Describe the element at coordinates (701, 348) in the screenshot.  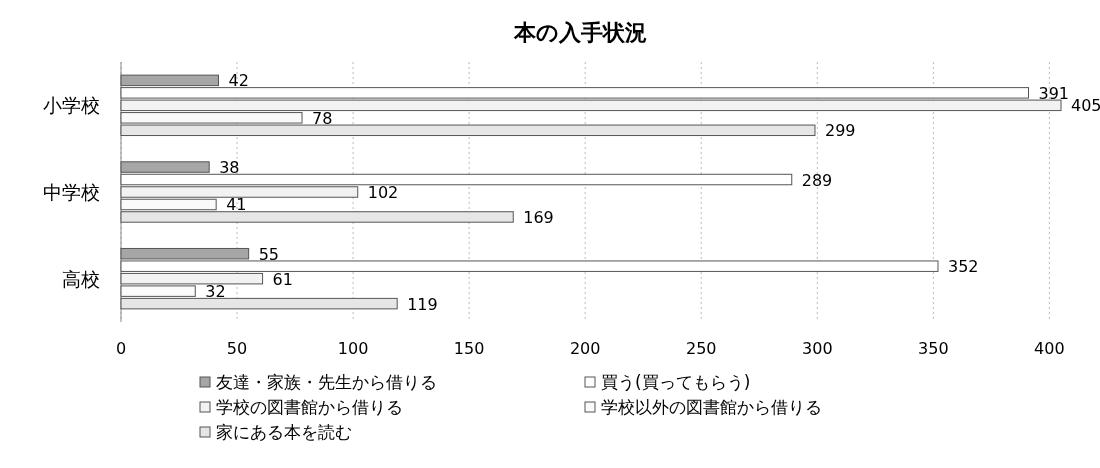
I see `x-tick-label: 250` at that location.